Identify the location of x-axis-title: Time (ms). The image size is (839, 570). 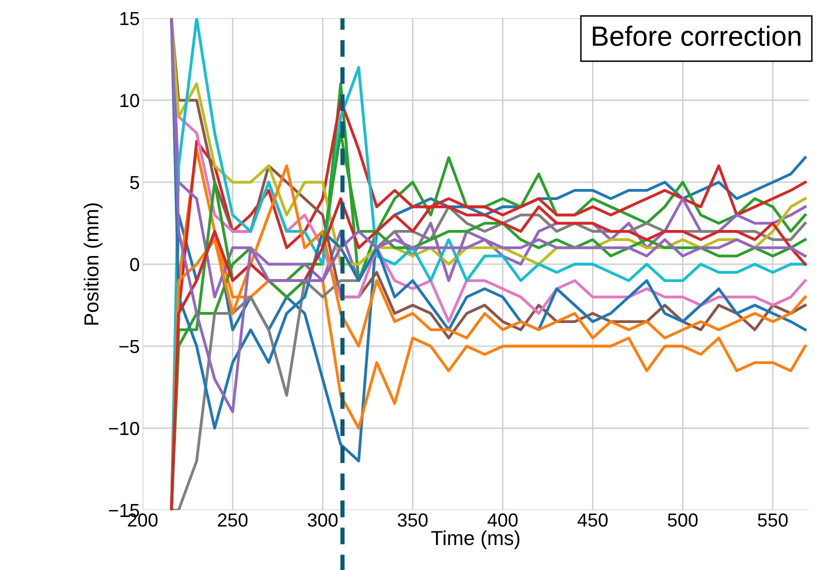
(475, 540).